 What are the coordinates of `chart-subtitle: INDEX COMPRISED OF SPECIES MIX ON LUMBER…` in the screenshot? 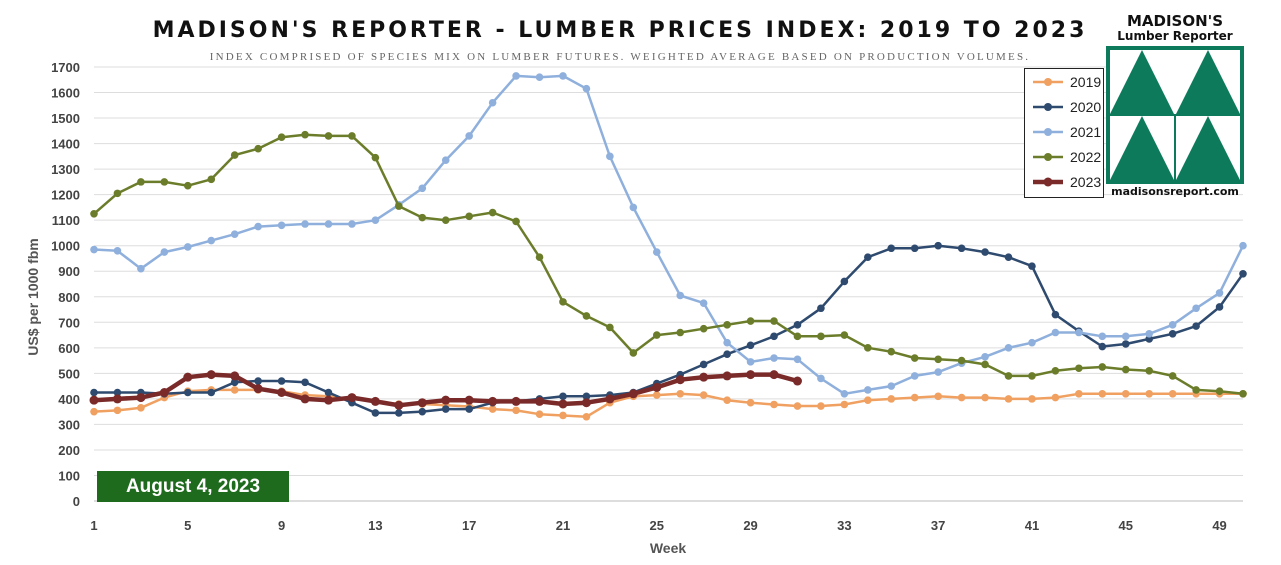 It's located at (620, 57).